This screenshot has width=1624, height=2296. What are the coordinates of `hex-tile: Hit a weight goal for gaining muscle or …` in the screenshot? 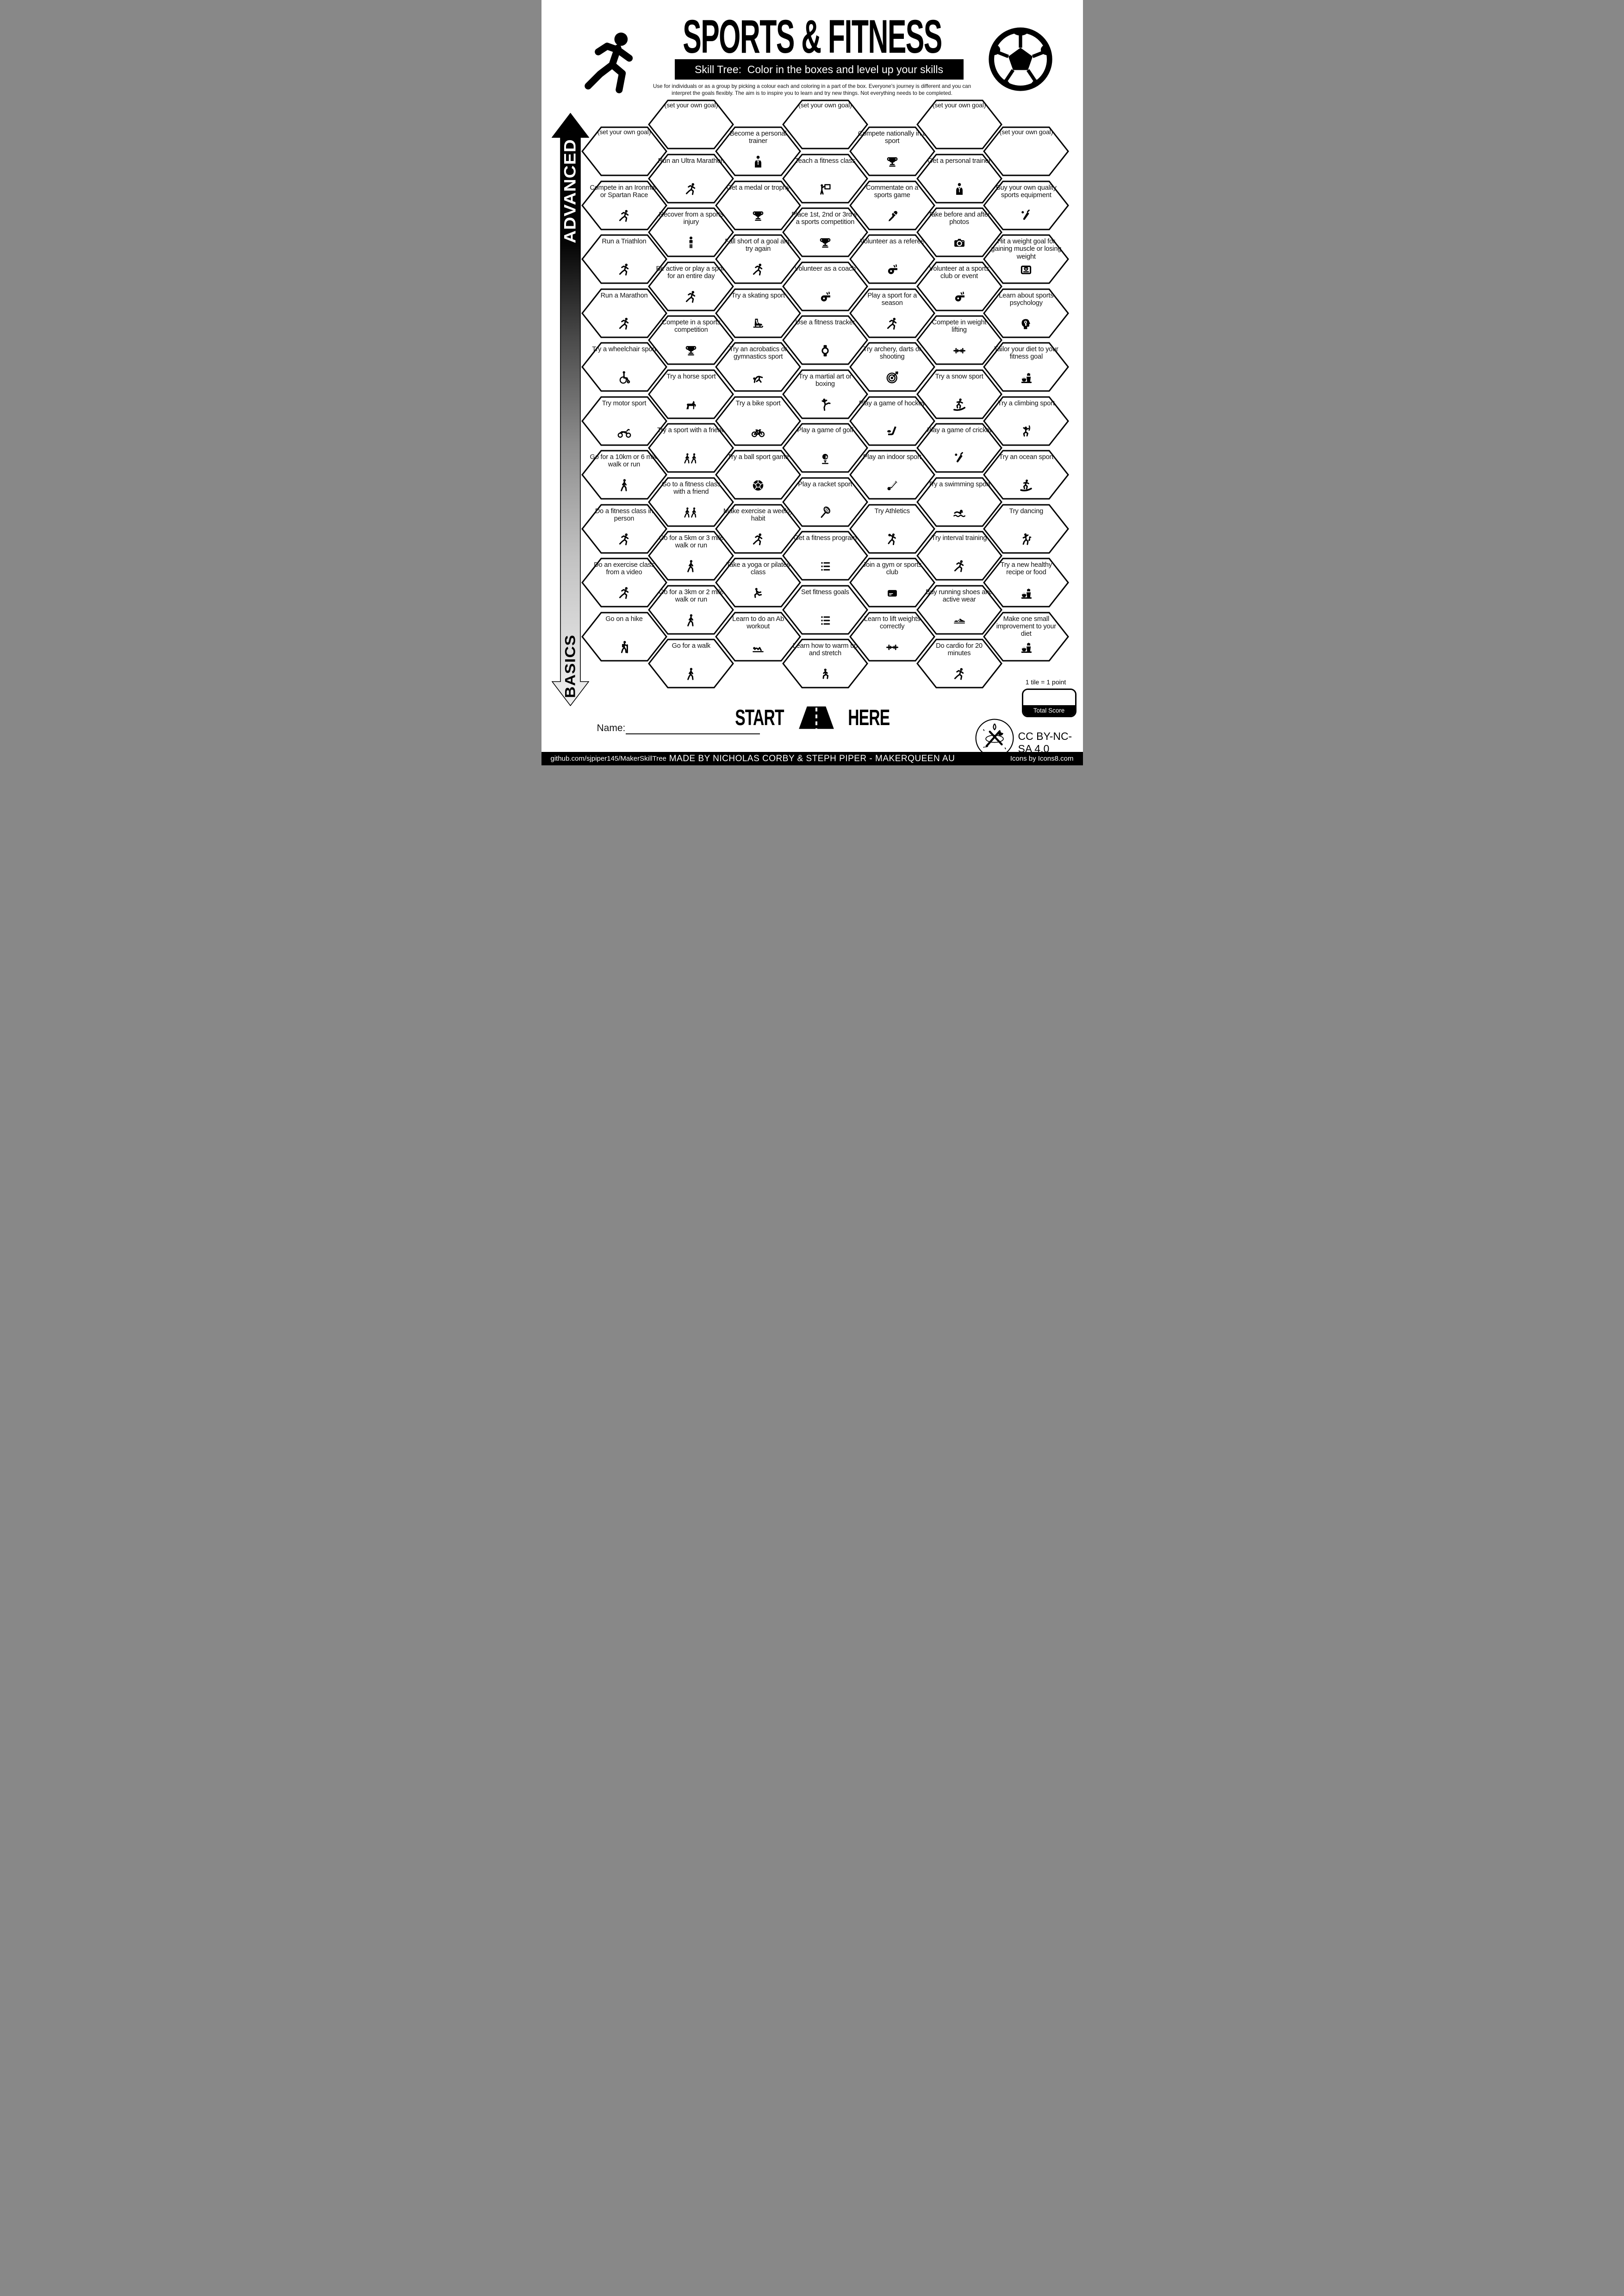 It's located at (1026, 259).